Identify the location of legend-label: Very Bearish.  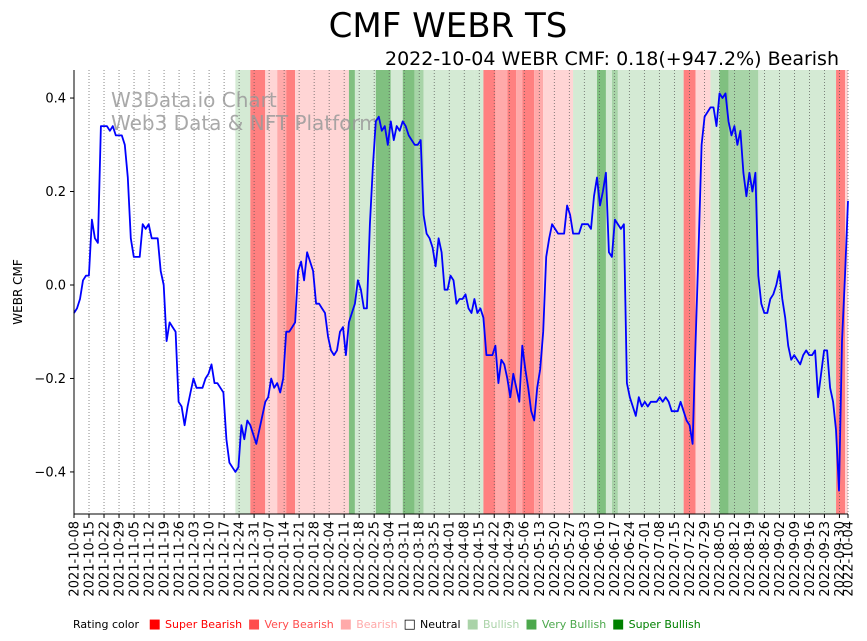
(299, 624).